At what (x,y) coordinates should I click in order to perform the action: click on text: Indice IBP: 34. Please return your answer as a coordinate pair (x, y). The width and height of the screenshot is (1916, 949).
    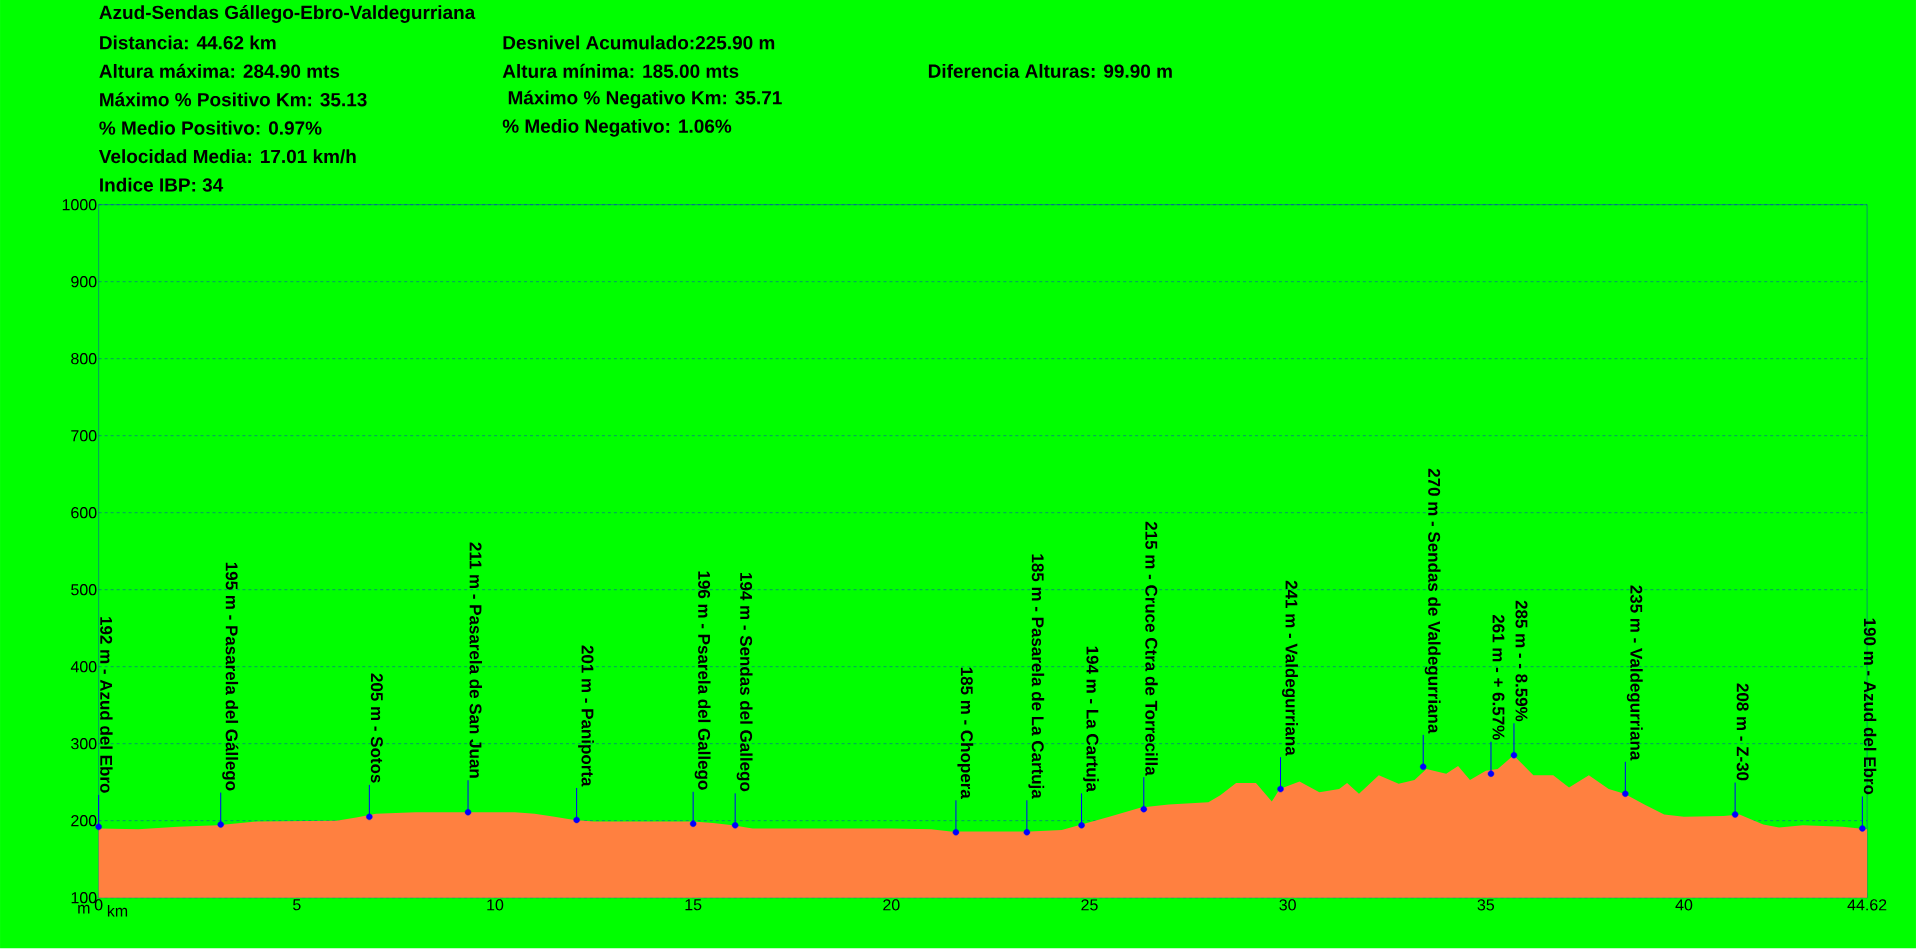
    Looking at the image, I should click on (162, 184).